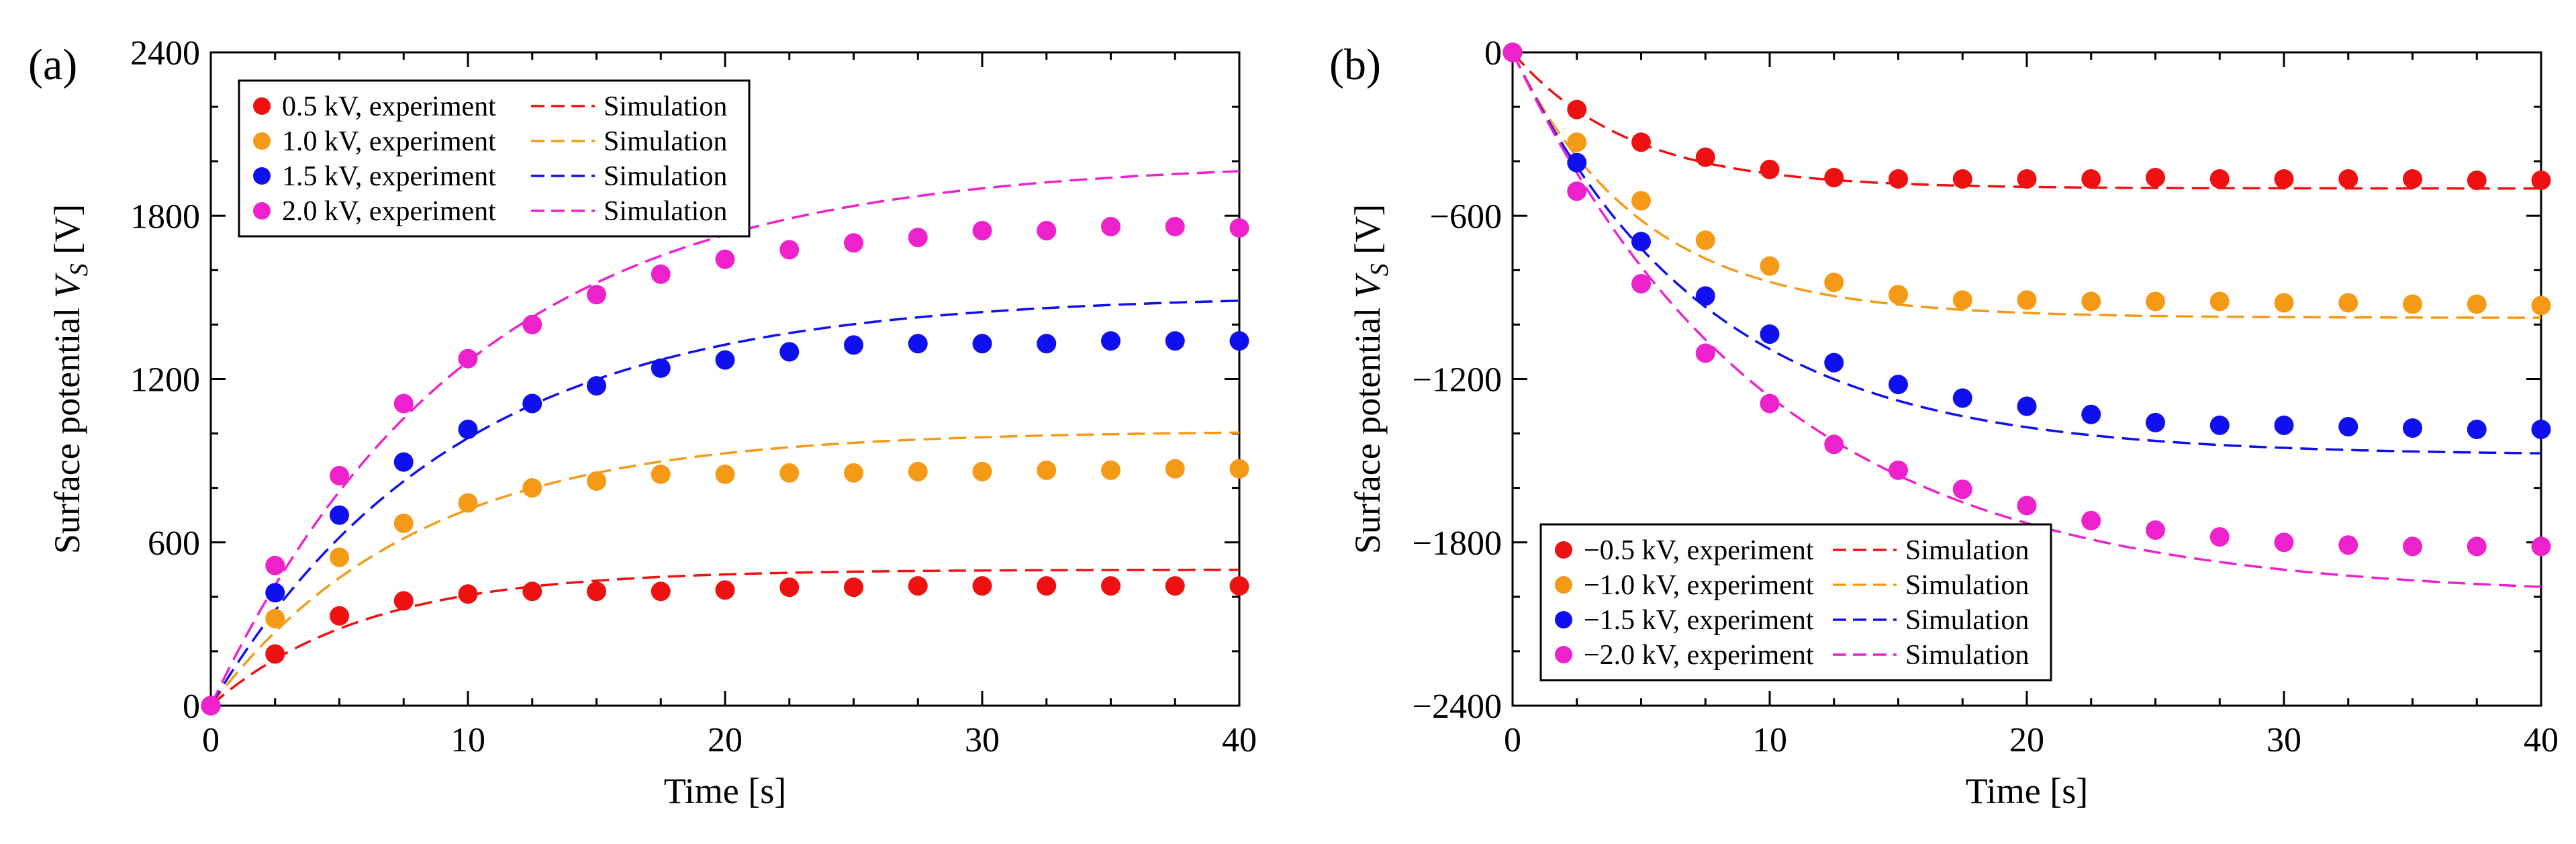 This screenshot has height=844, width=2576. Describe the element at coordinates (665, 141) in the screenshot. I see `legend-label-simulation-2: Simulation` at that location.